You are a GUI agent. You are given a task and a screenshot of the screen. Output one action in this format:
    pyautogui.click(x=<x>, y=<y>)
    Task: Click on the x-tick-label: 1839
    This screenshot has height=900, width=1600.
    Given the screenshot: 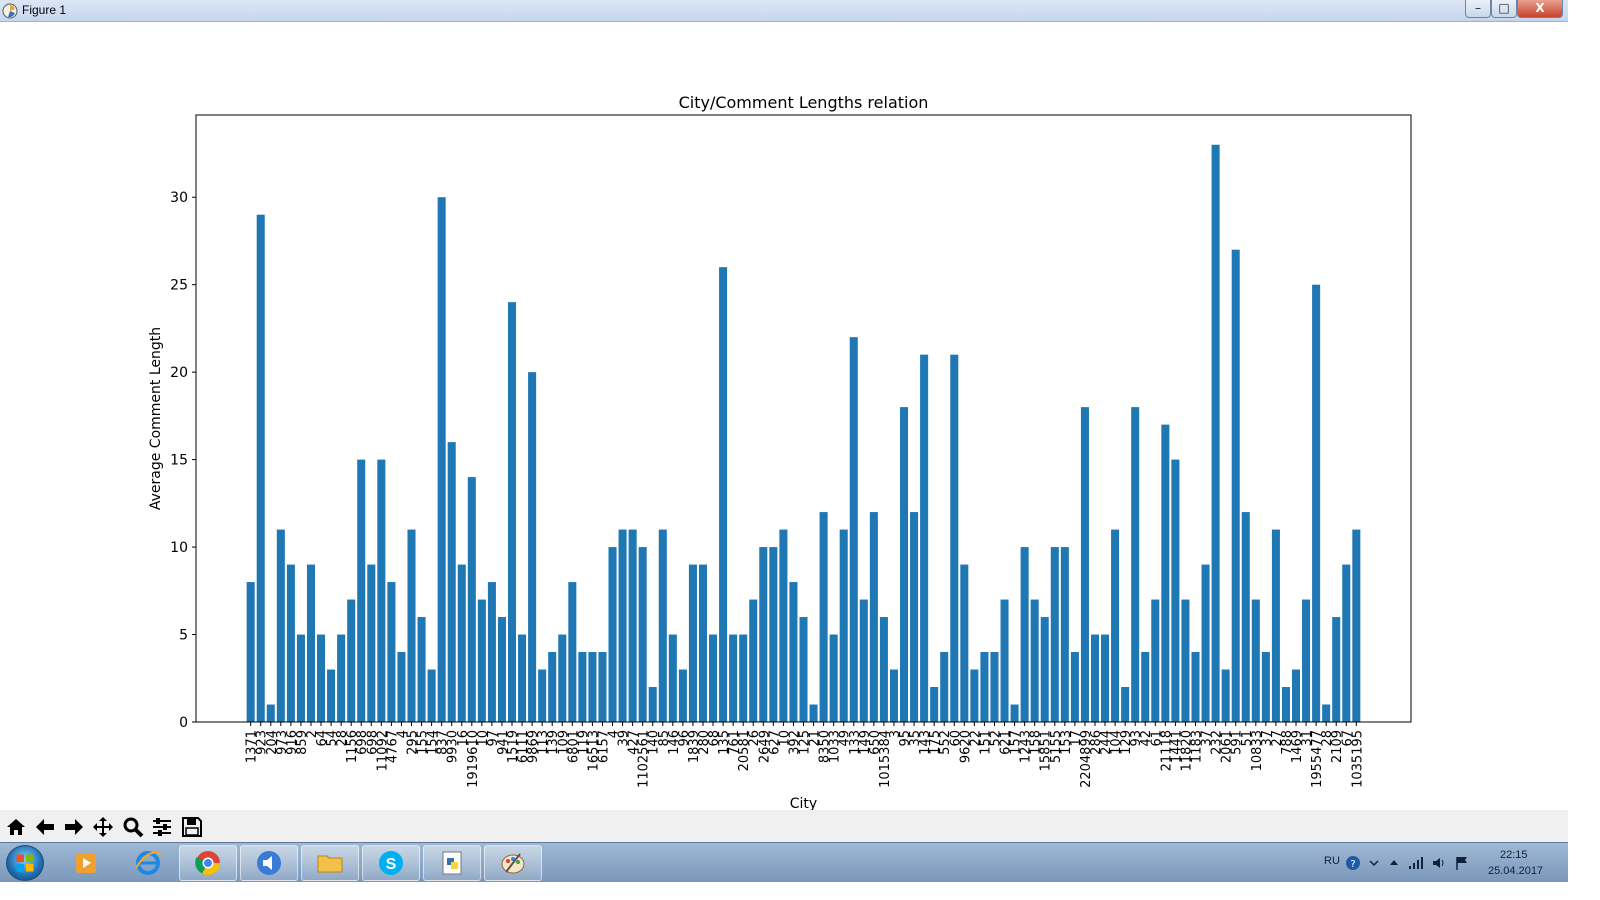 What is the action you would take?
    pyautogui.click(x=694, y=746)
    